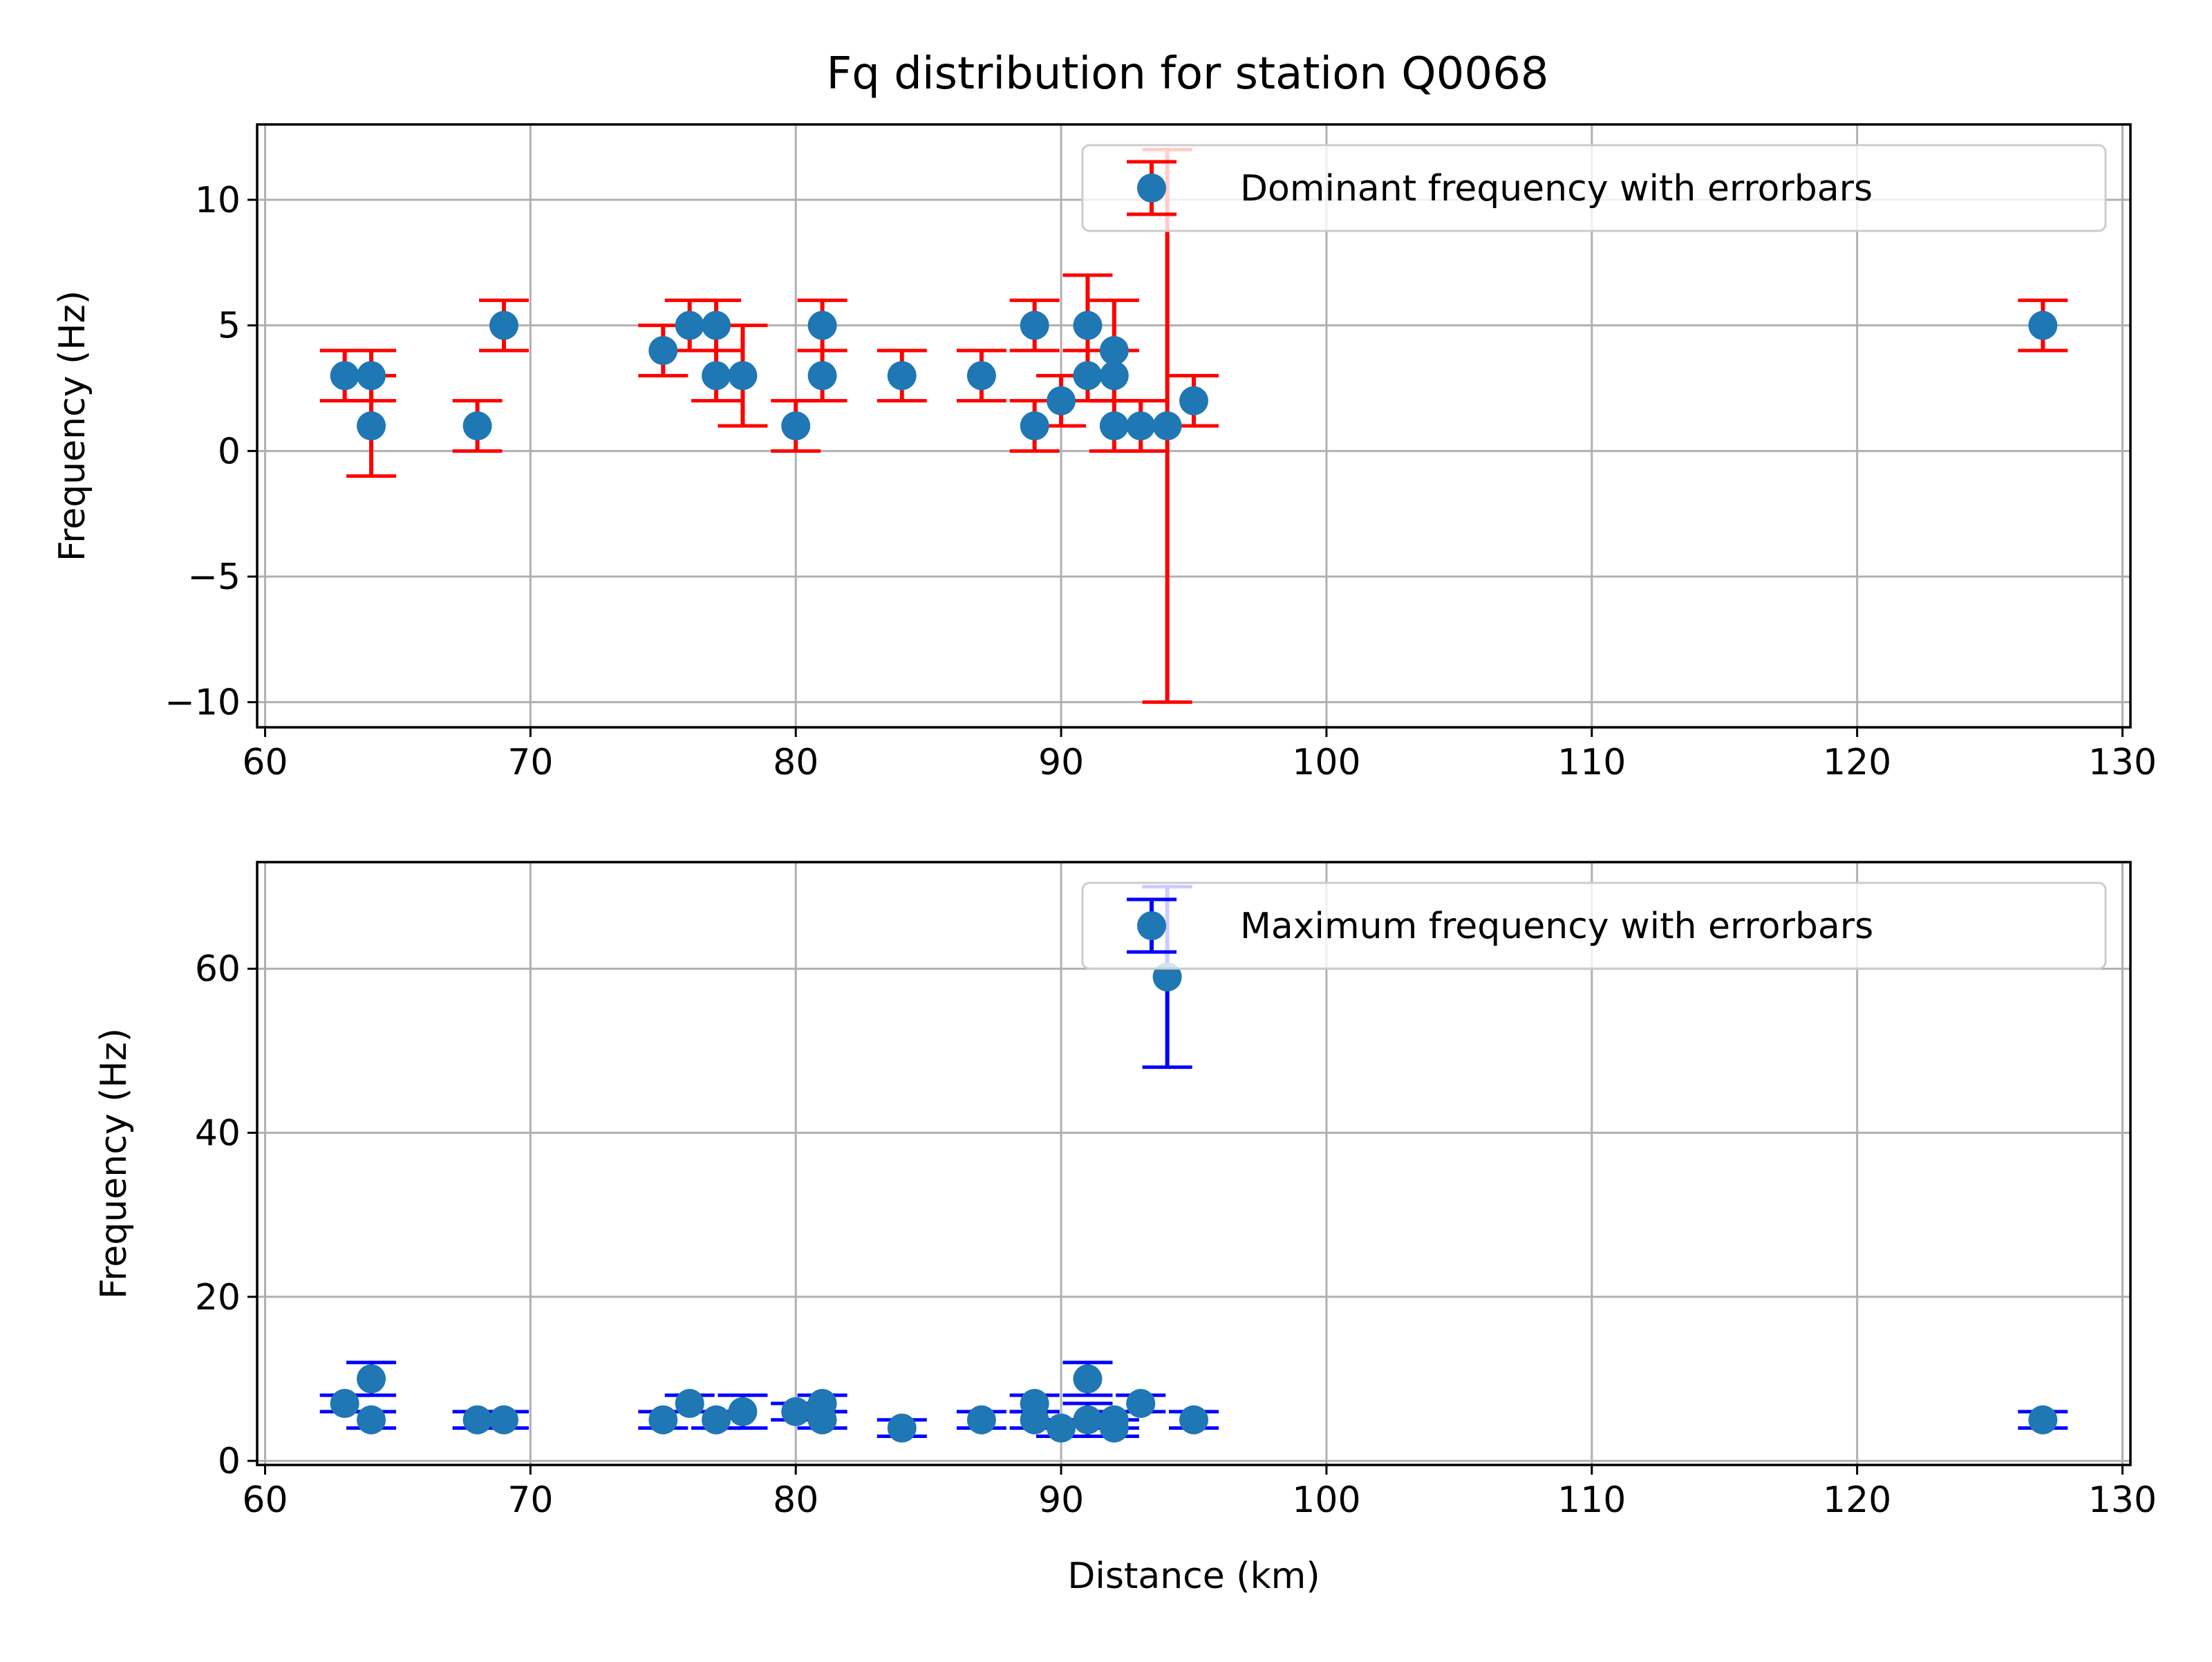 The width and height of the screenshot is (2212, 1662). Describe the element at coordinates (1857, 763) in the screenshot. I see `dominant-x-tick-label: 120` at that location.